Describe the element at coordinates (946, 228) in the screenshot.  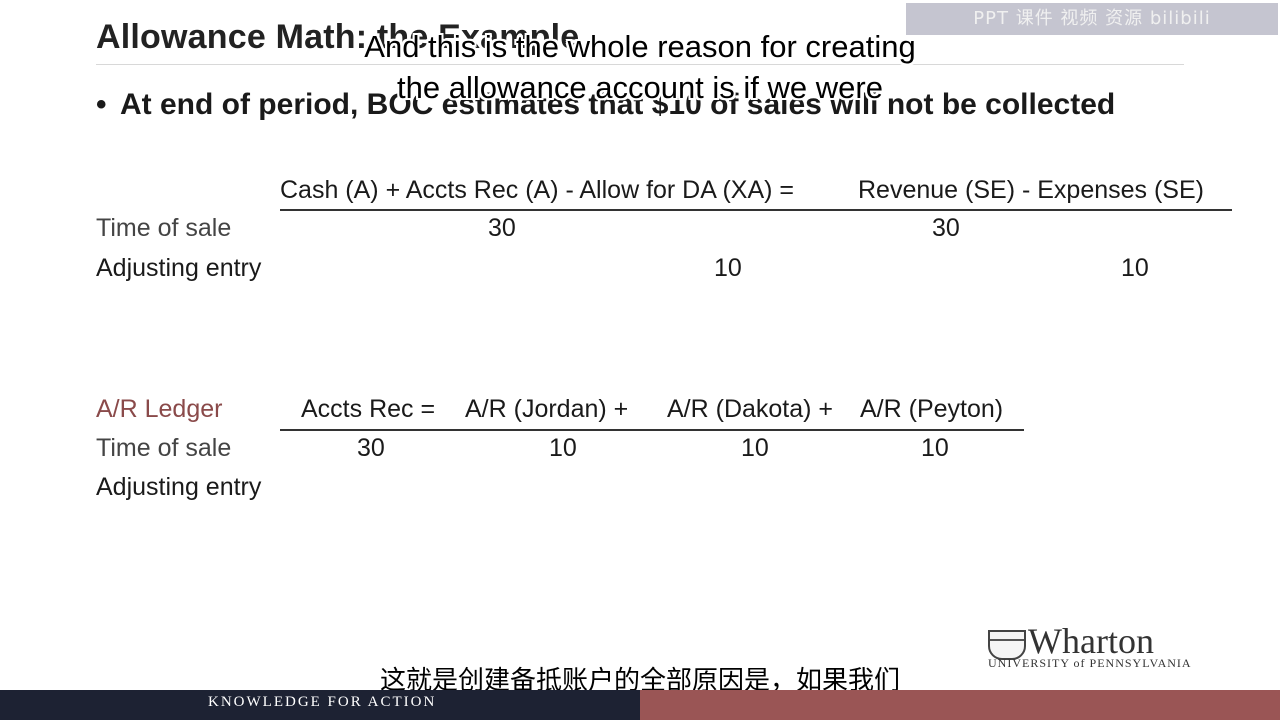
I see `equation-cell-revenue: 30` at that location.